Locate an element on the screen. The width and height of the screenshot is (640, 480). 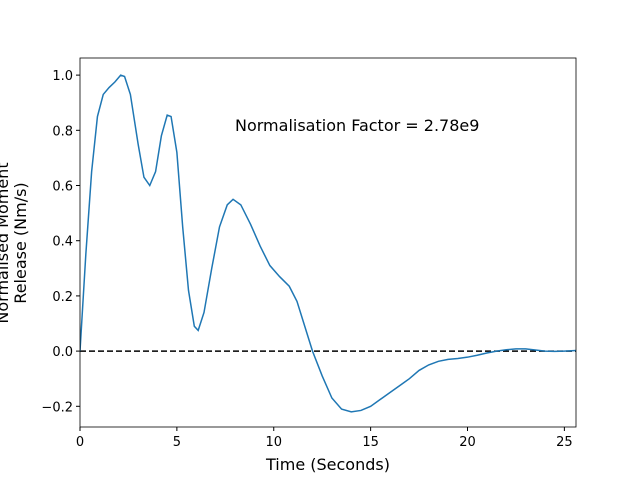
y-tick-label: 0.4 is located at coordinates (62, 242).